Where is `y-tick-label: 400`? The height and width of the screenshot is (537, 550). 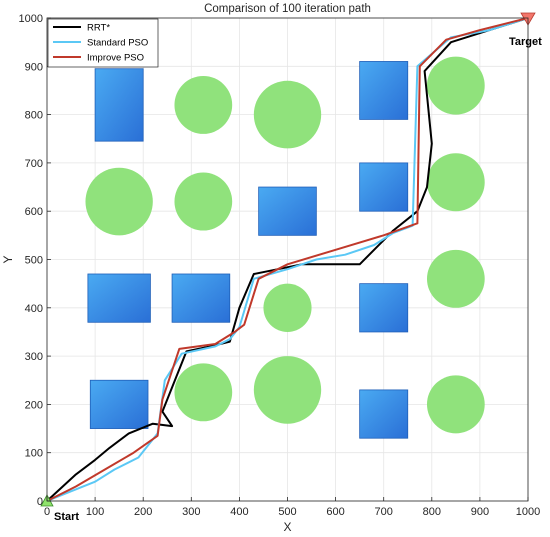
y-tick-label: 400 is located at coordinates (34, 309).